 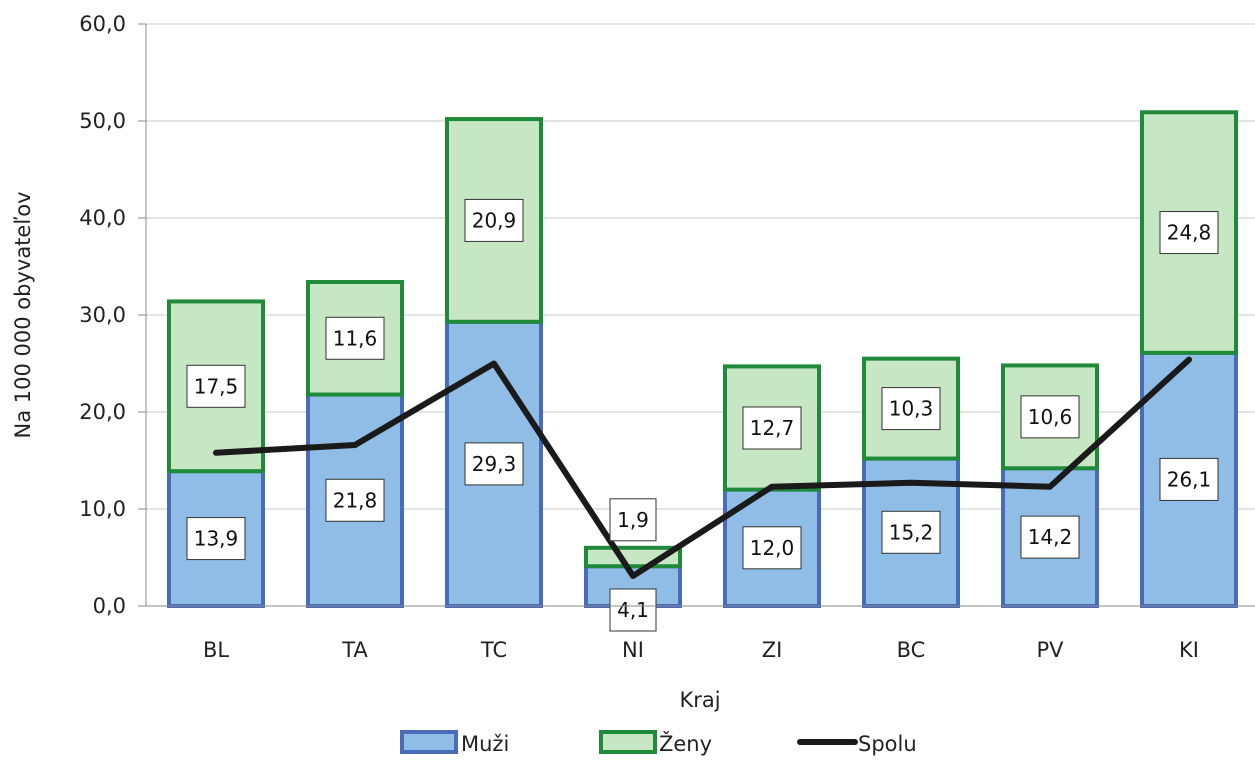 I want to click on y-tick-label: 0,0, so click(x=109, y=606).